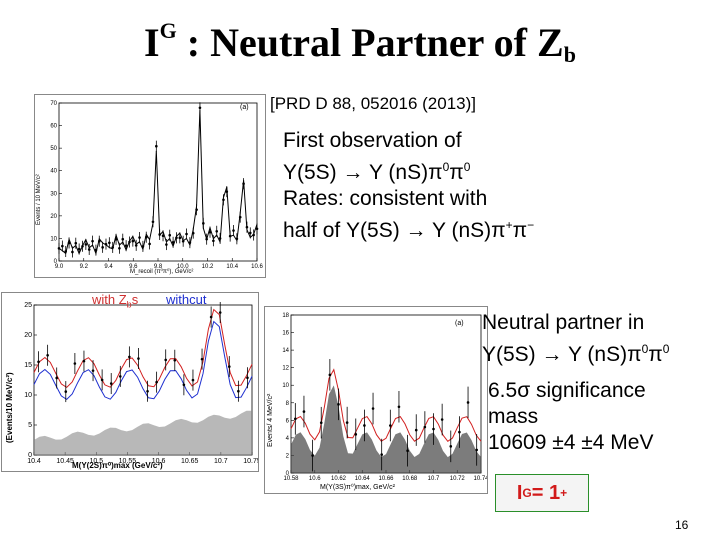 The height and width of the screenshot is (540, 720). I want to click on x-tick-label: 10.75, so click(250, 461).